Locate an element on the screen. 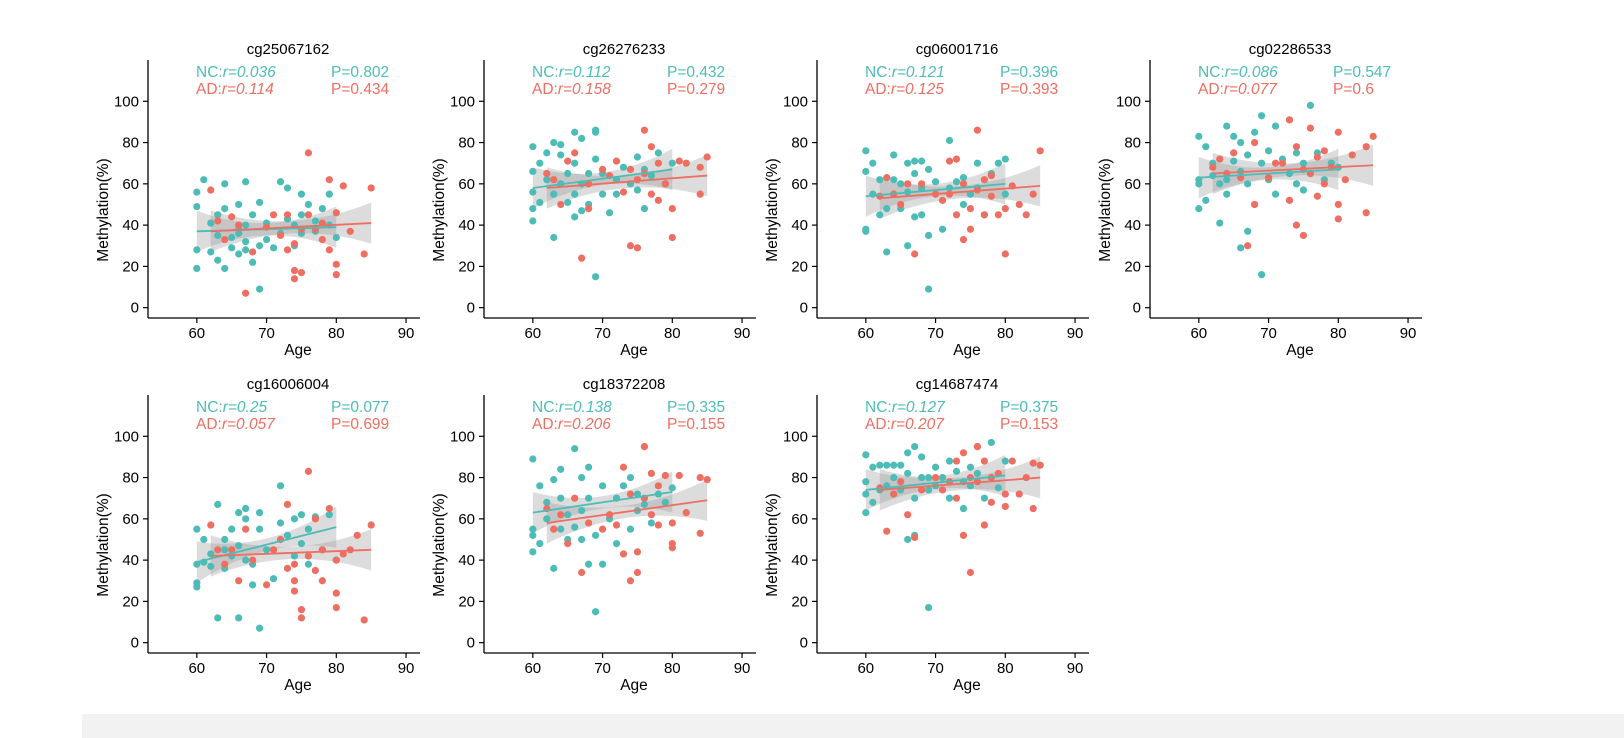 The width and height of the screenshot is (1624, 738). stat-label-ad: AD:r=0.207 is located at coordinates (905, 424).